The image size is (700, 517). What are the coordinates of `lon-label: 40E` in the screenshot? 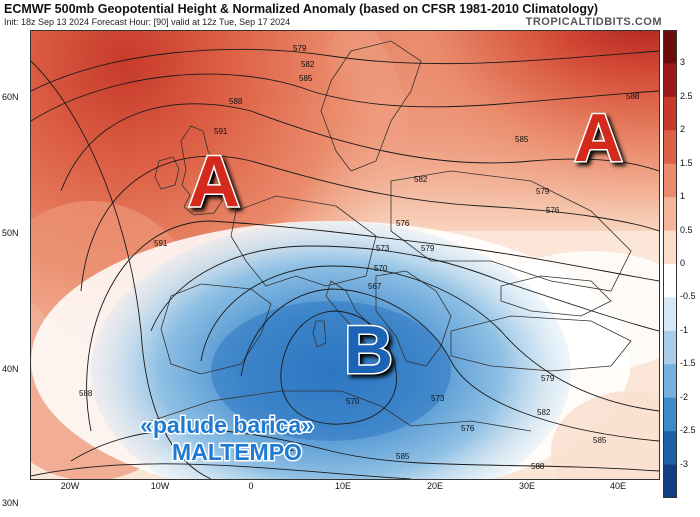 It's located at (618, 486).